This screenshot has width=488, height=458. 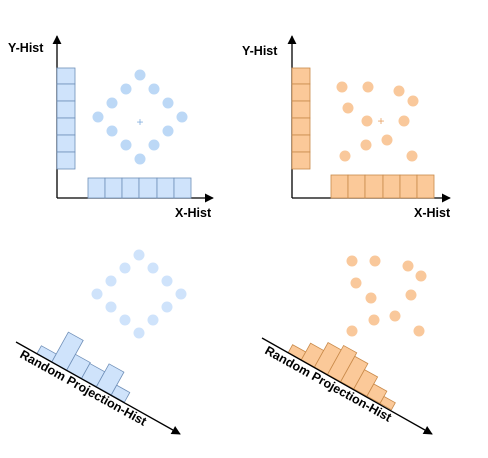 I want to click on panel-bottom-right: Random Projection-Hist, so click(x=347, y=345).